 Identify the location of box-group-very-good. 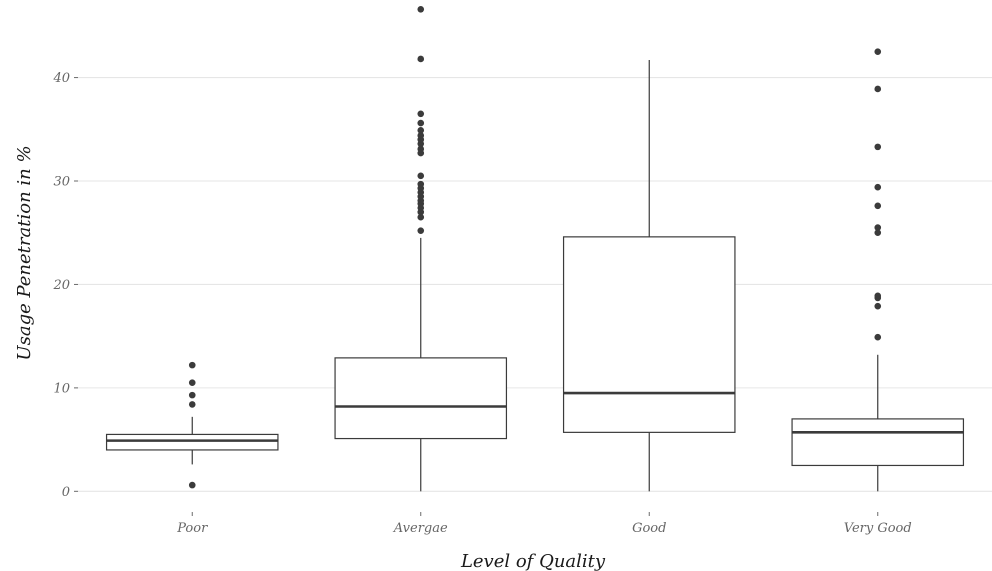
(878, 270).